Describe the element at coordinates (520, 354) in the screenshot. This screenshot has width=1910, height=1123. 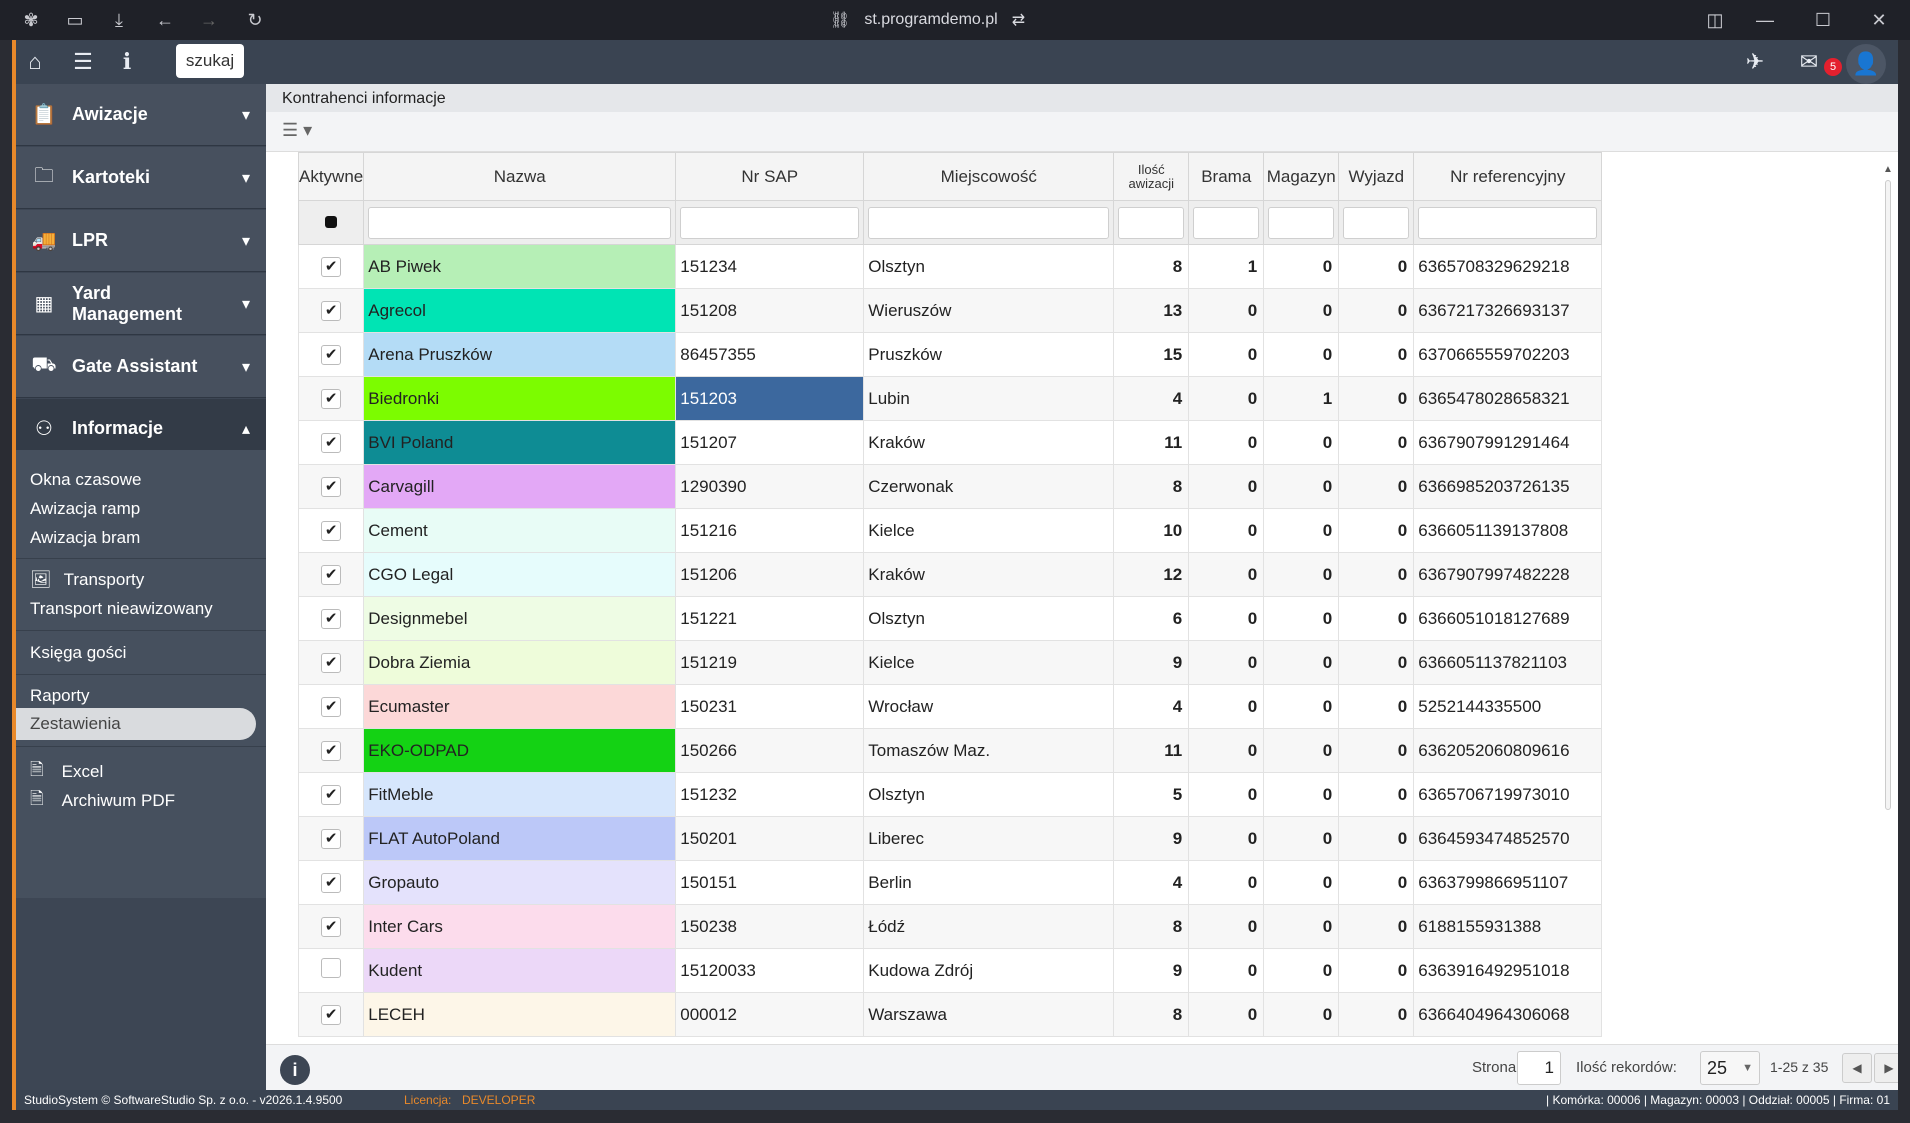
I see `cell-name: Arena Pruszków` at that location.